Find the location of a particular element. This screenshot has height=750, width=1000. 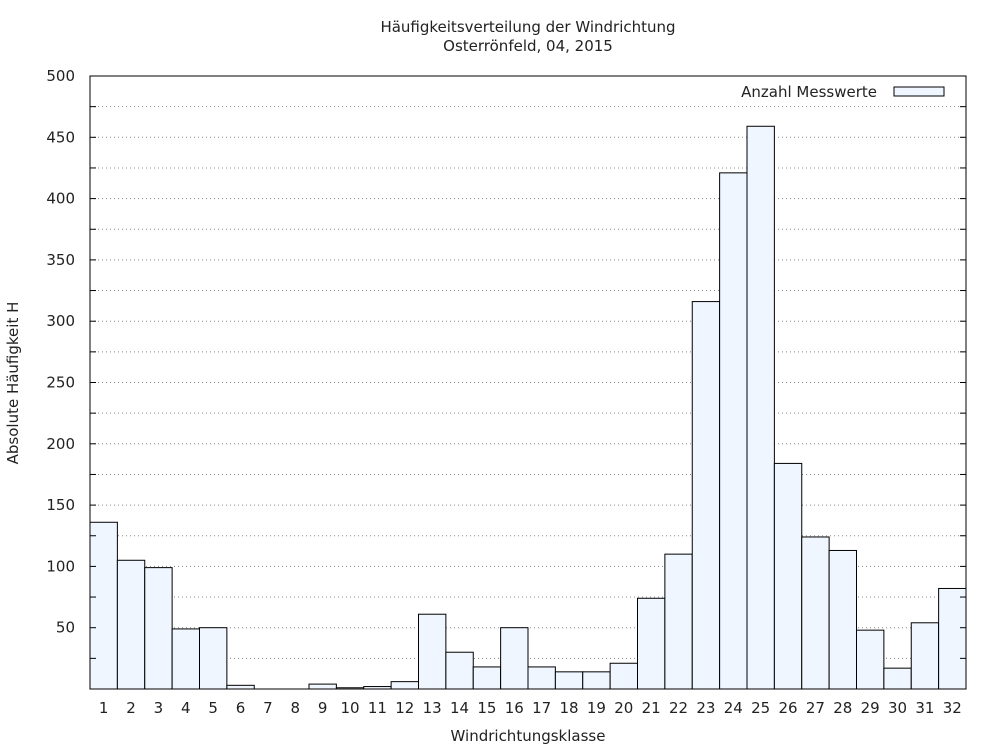

y-tick-label: 200 is located at coordinates (60, 444).